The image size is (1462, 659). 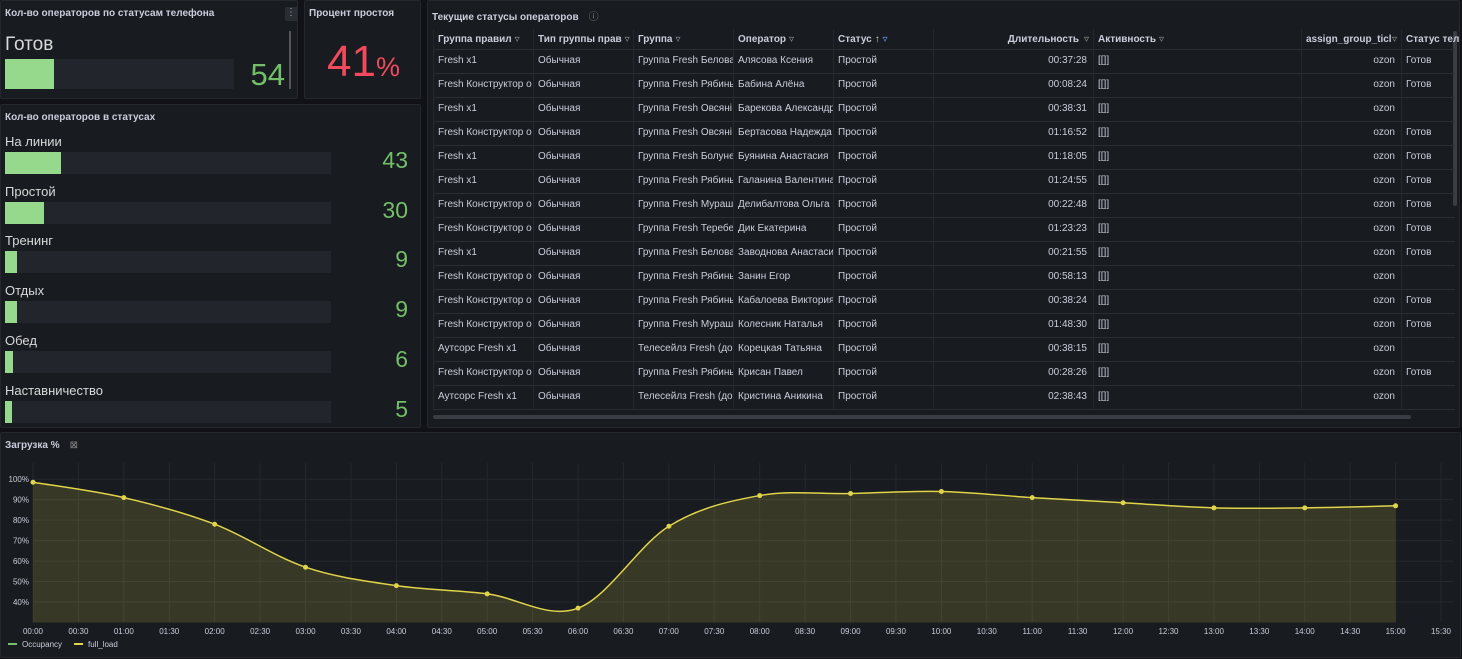 What do you see at coordinates (306, 631) in the screenshot?
I see `x-tick-label: 03:00` at bounding box center [306, 631].